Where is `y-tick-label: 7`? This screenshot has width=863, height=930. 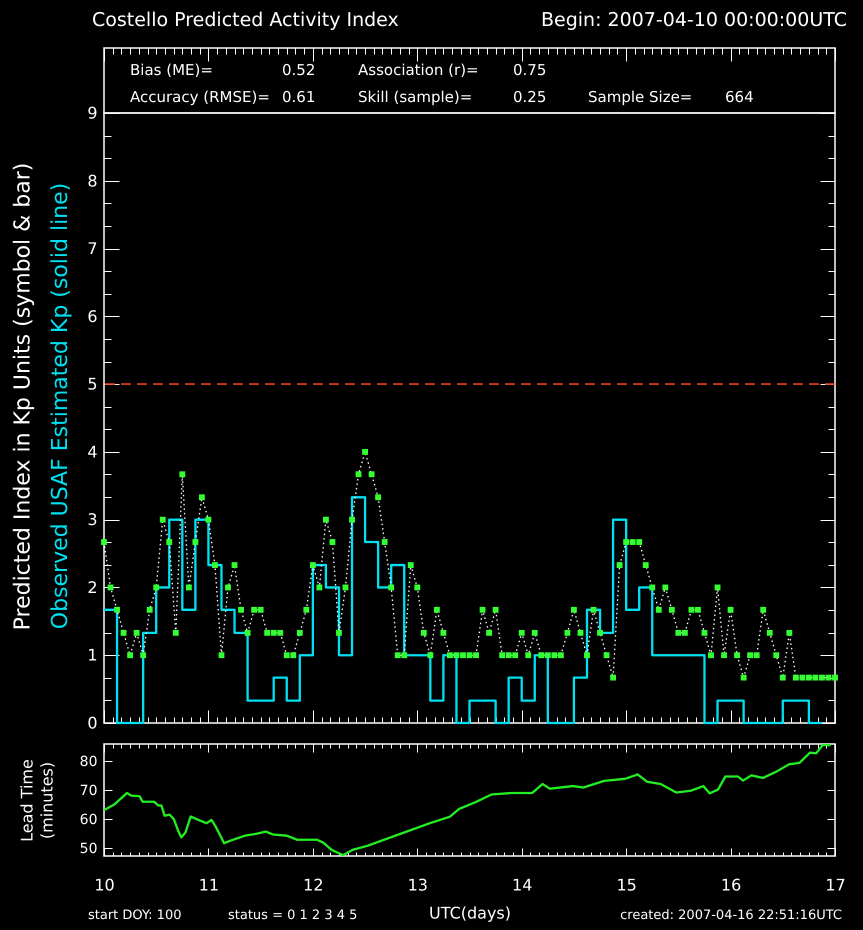 y-tick-label: 7 is located at coordinates (92, 248).